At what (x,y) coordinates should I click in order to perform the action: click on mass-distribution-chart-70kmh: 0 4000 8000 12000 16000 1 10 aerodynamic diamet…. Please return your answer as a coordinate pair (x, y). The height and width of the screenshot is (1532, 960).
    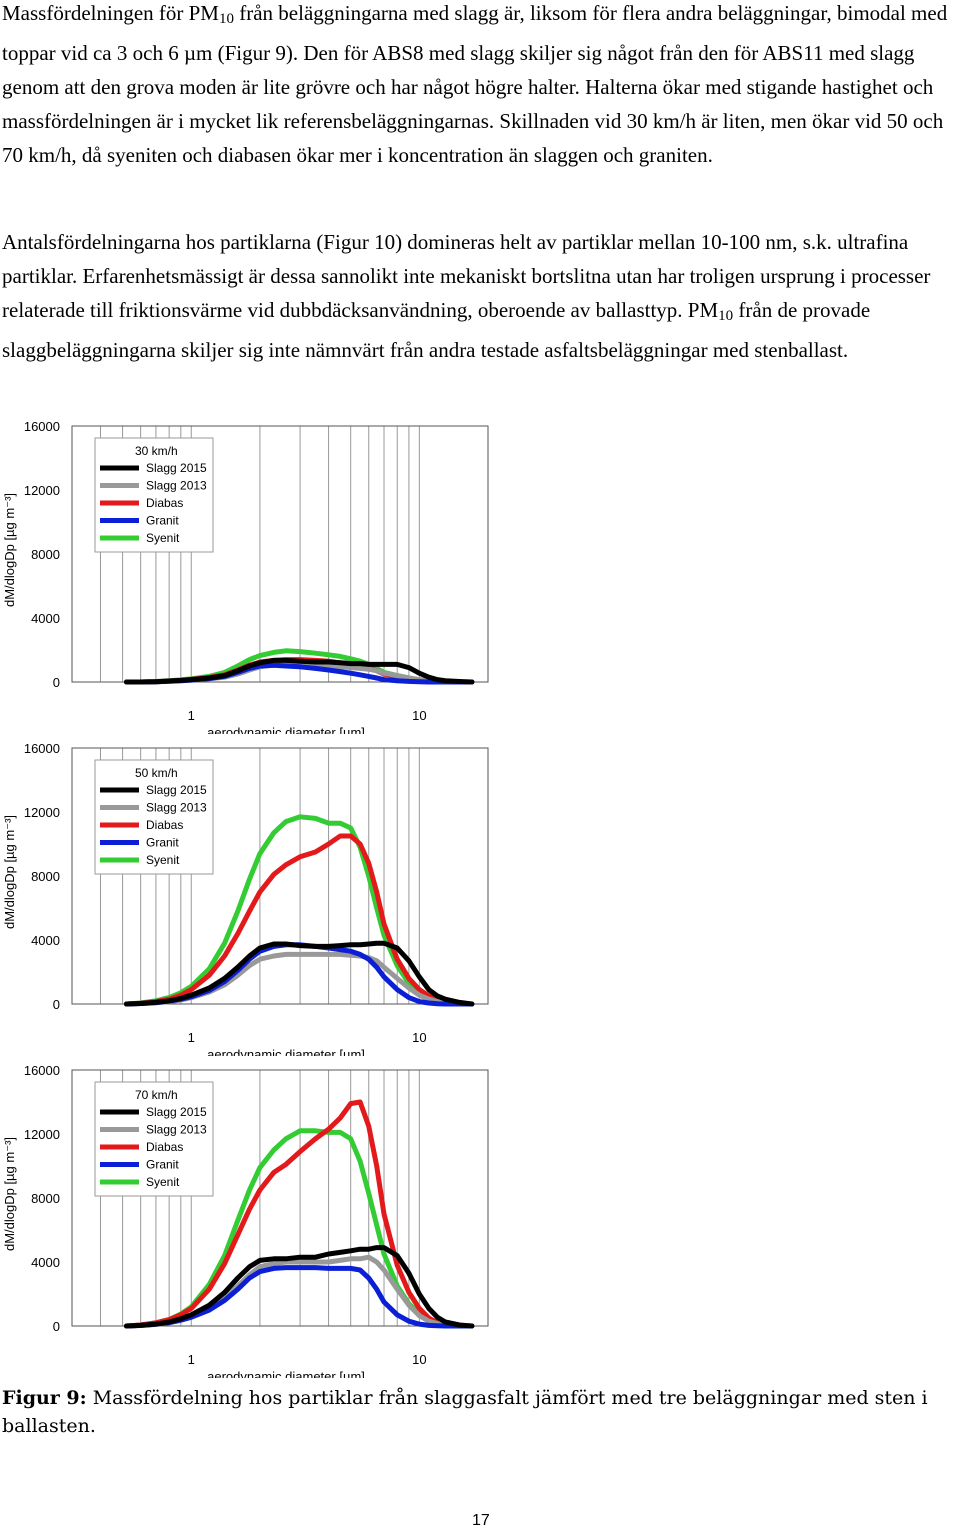
    Looking at the image, I should click on (245, 1220).